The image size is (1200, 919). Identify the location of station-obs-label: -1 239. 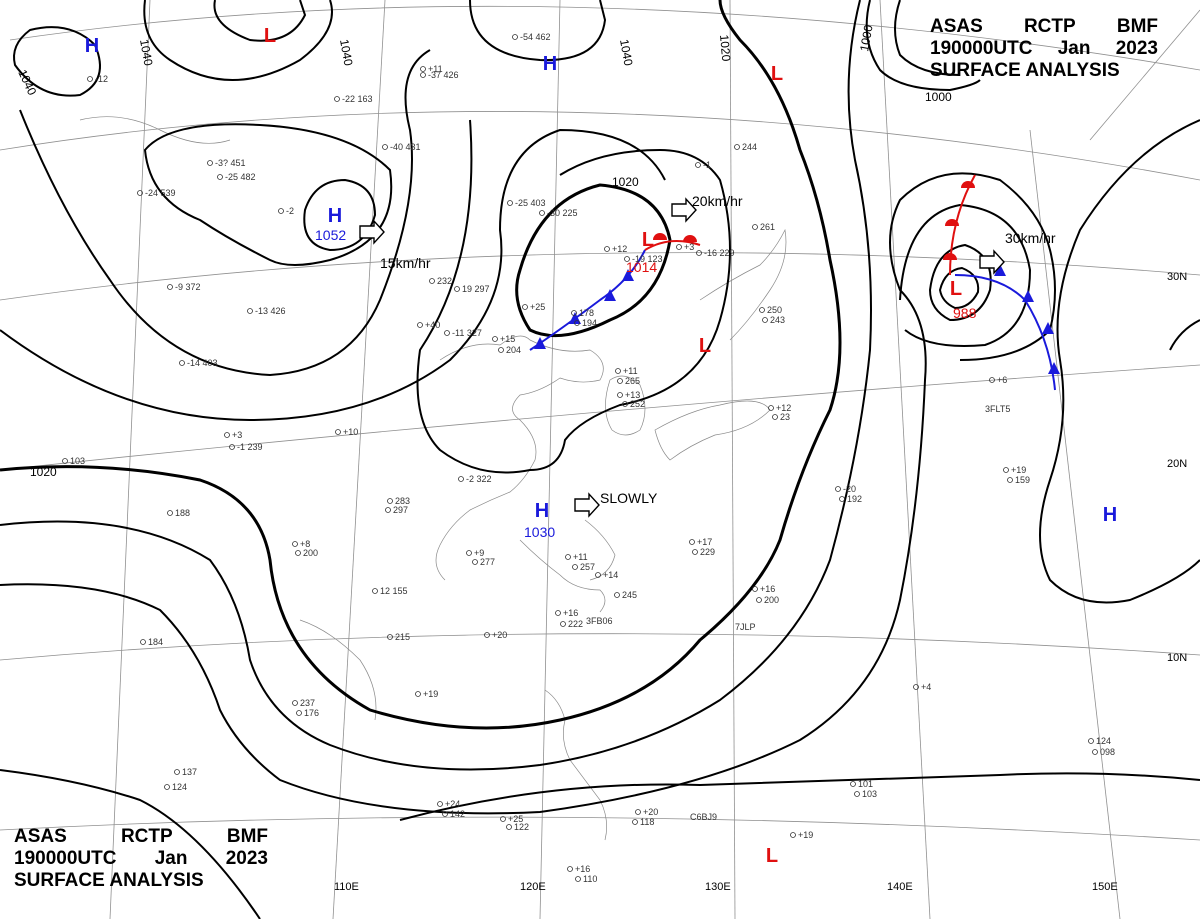
(250, 447).